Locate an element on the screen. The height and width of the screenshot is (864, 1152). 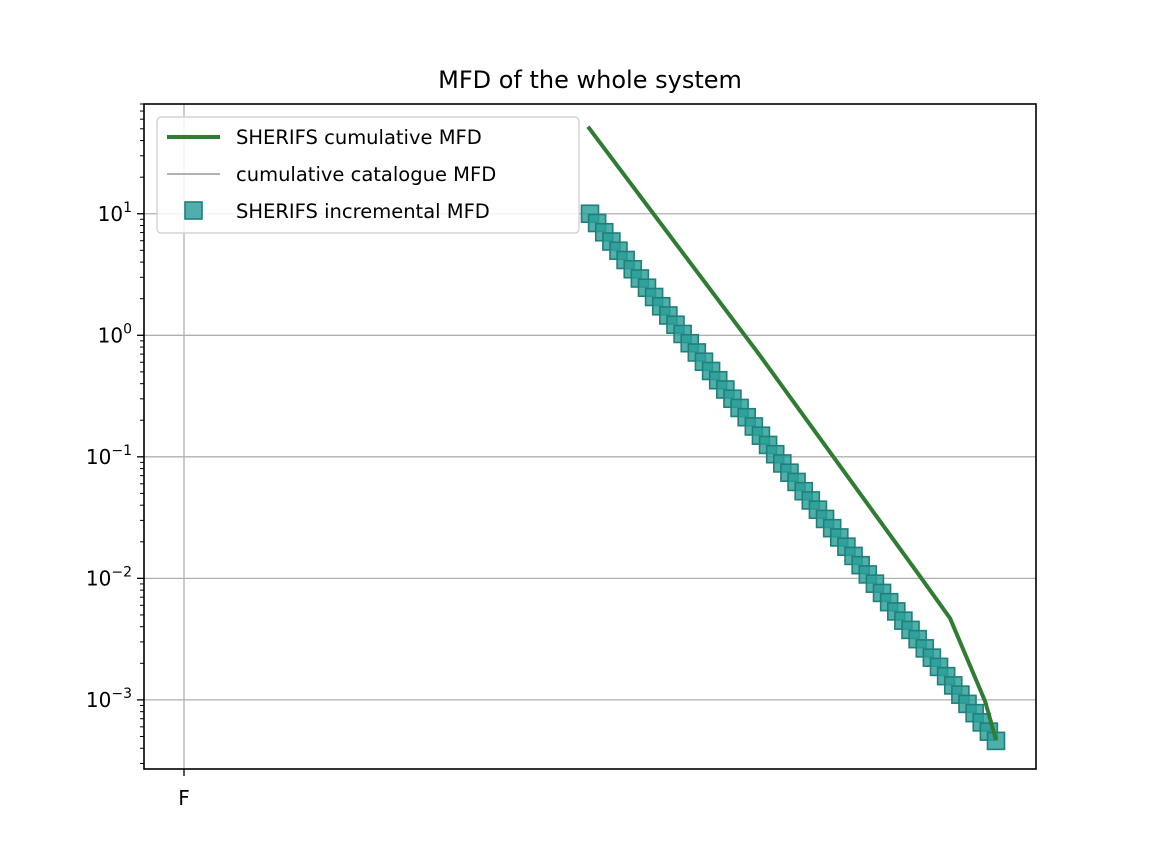
x-axis: F is located at coordinates (184, 789).